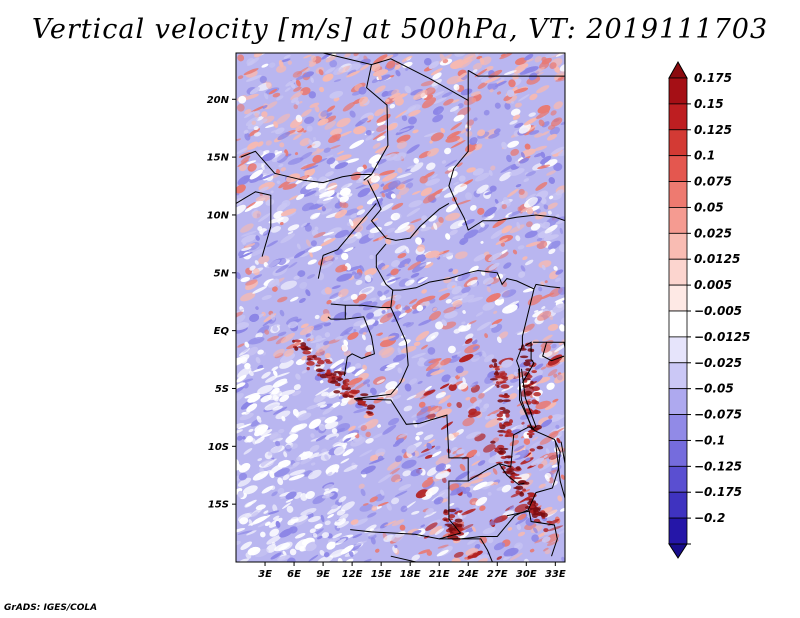 The image size is (800, 618). I want to click on lat-tick-label: 15S, so click(218, 505).